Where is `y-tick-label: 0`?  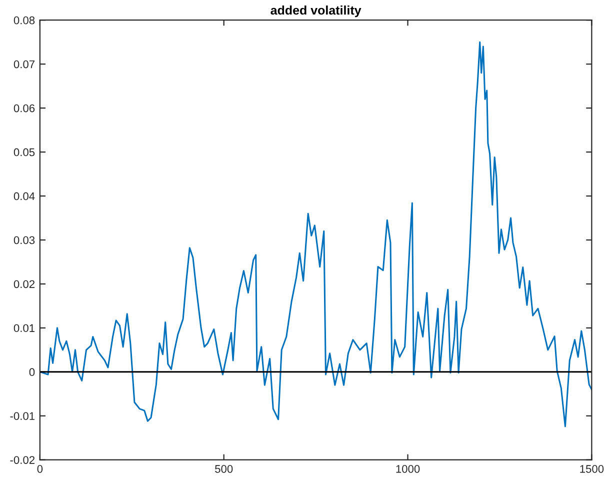 y-tick-label: 0 is located at coordinates (32, 372).